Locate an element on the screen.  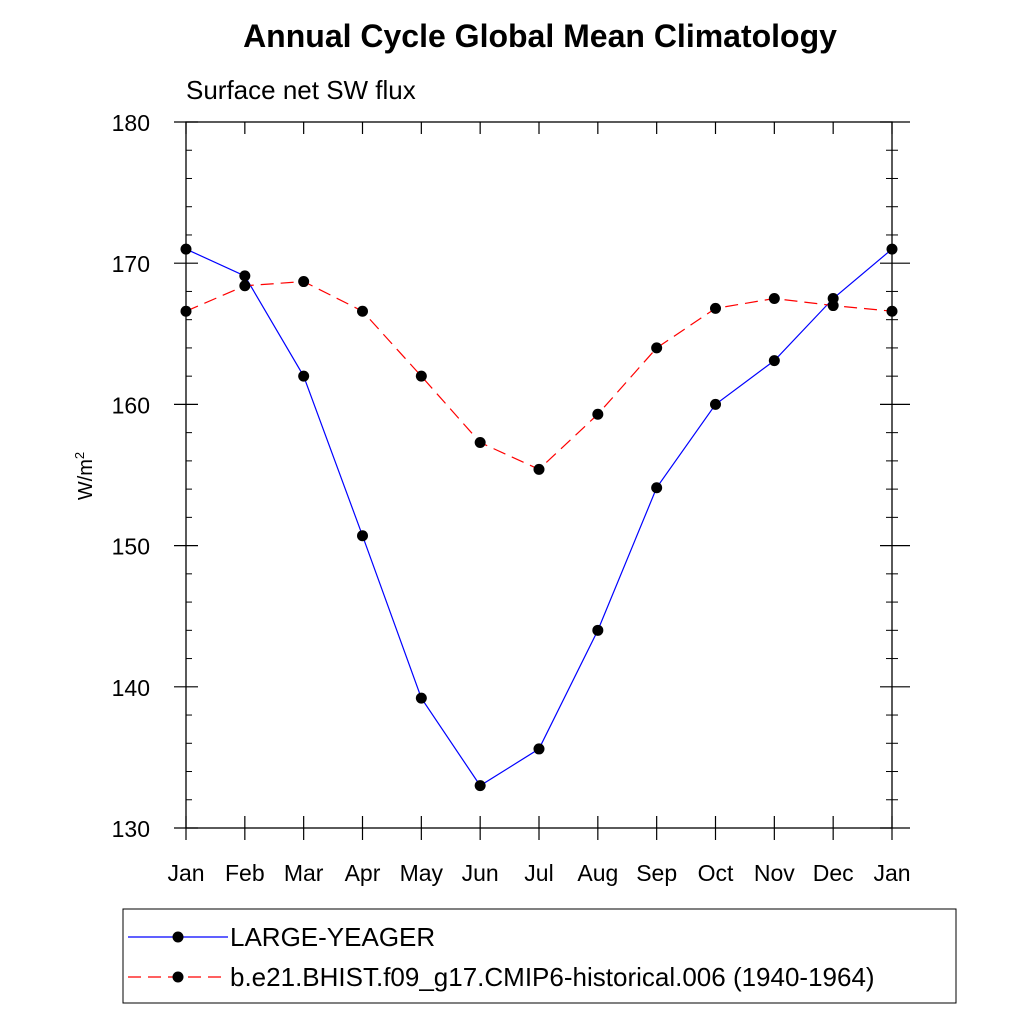
series-line is located at coordinates (539, 375).